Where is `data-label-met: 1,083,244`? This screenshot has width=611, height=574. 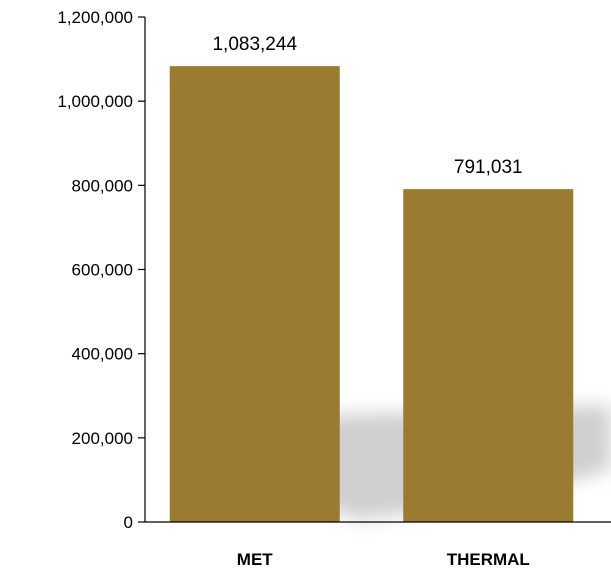 data-label-met: 1,083,244 is located at coordinates (254, 44).